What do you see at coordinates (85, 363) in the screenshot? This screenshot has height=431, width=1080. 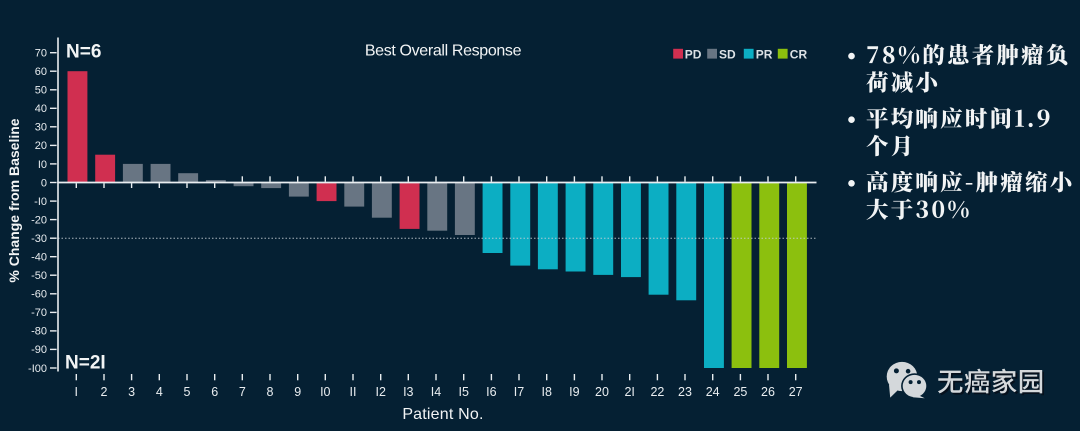 I see `svg-text: N=2I` at bounding box center [85, 363].